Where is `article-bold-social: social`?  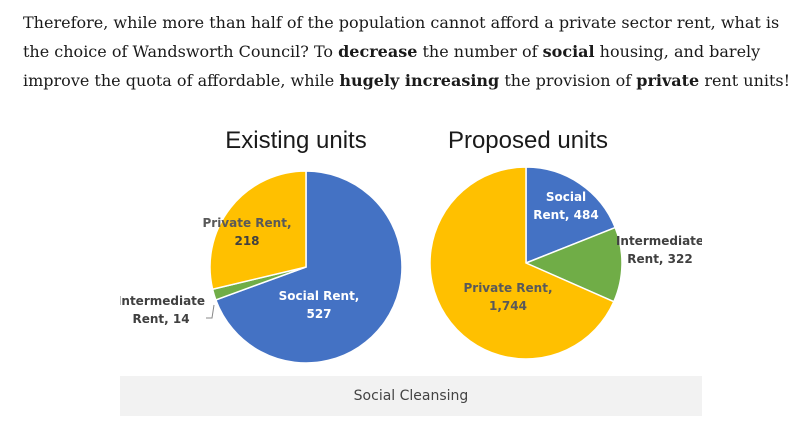 article-bold-social: social is located at coordinates (568, 51).